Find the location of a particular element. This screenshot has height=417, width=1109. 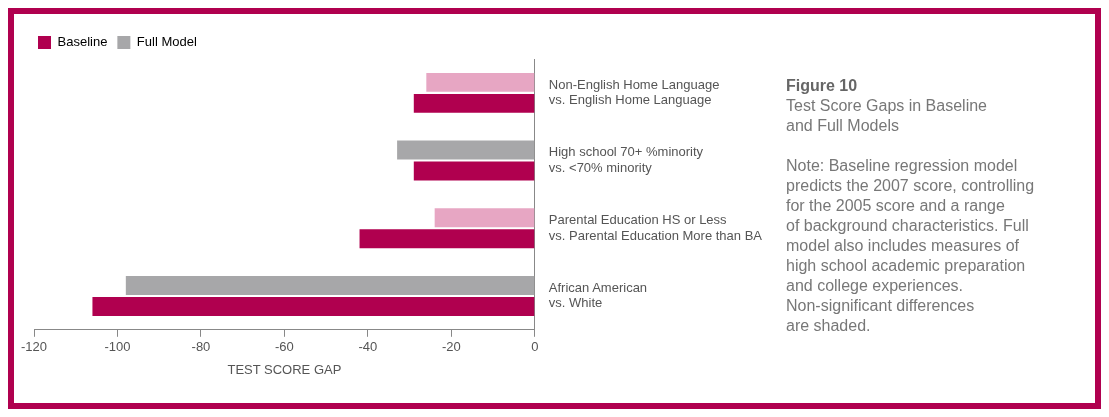

y-tick-label: Parental Education HS or Less vs. Parental Education More than BA is located at coordinates (655, 227).